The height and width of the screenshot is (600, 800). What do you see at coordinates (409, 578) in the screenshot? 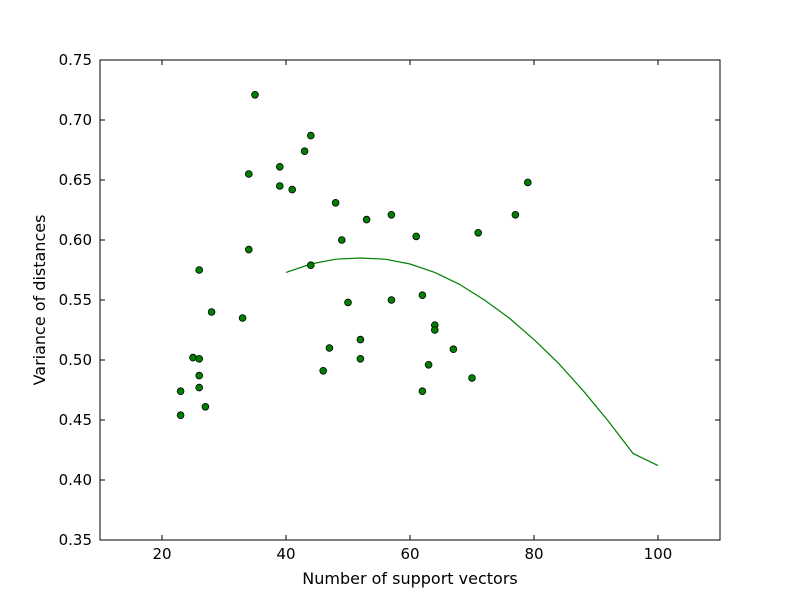
I see `x-axis-label: Number of support vectors` at bounding box center [409, 578].